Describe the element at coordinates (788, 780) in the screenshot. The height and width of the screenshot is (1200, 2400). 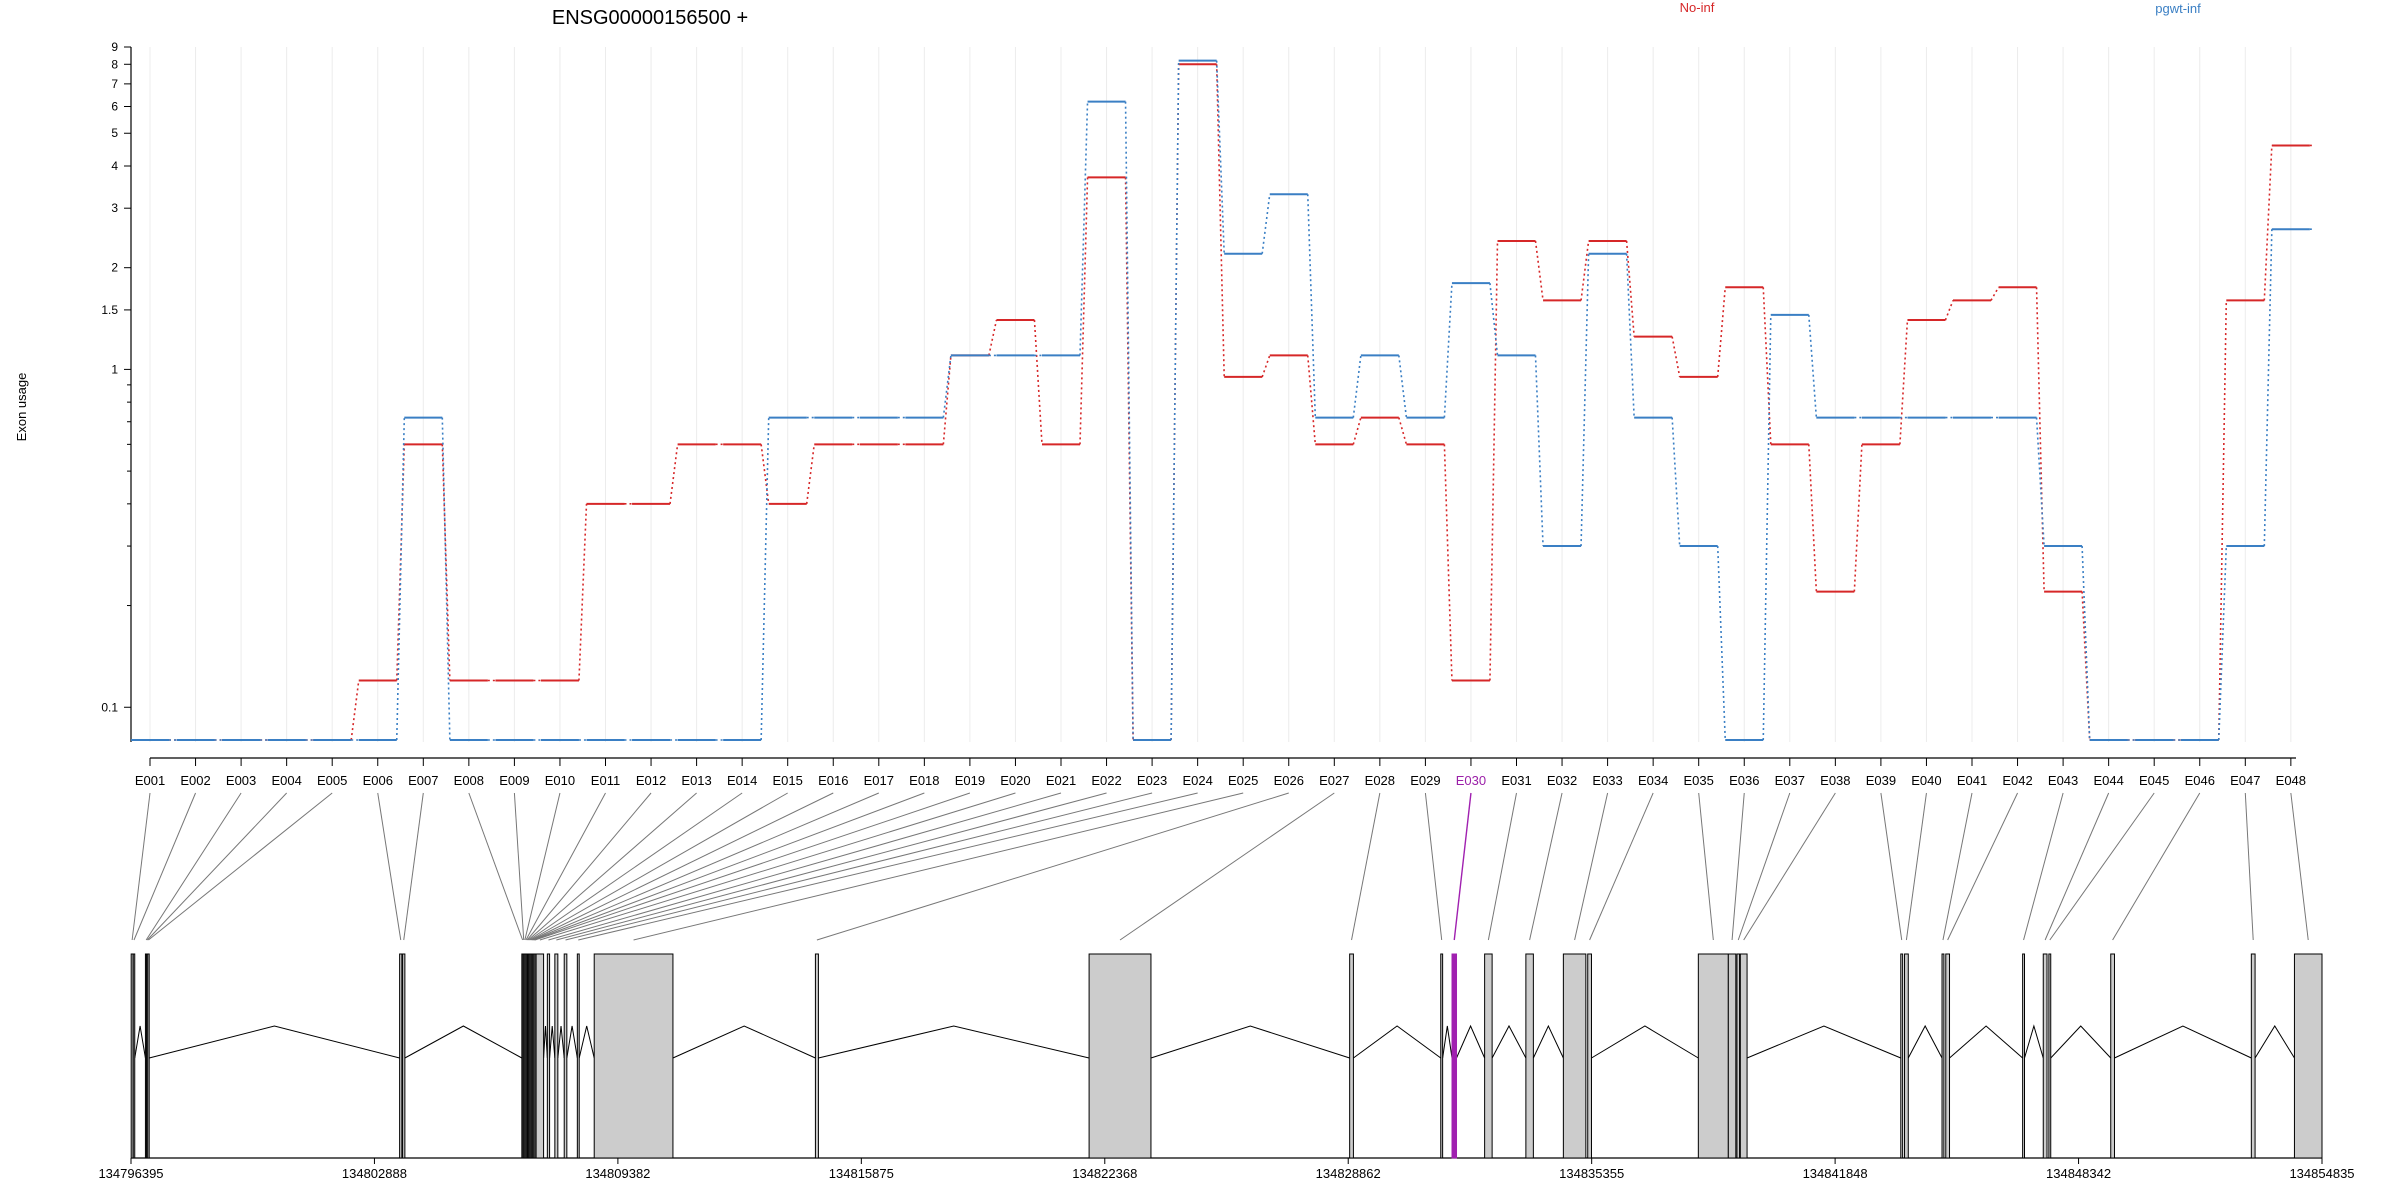
I see `x-tick-label-e015: E015` at that location.